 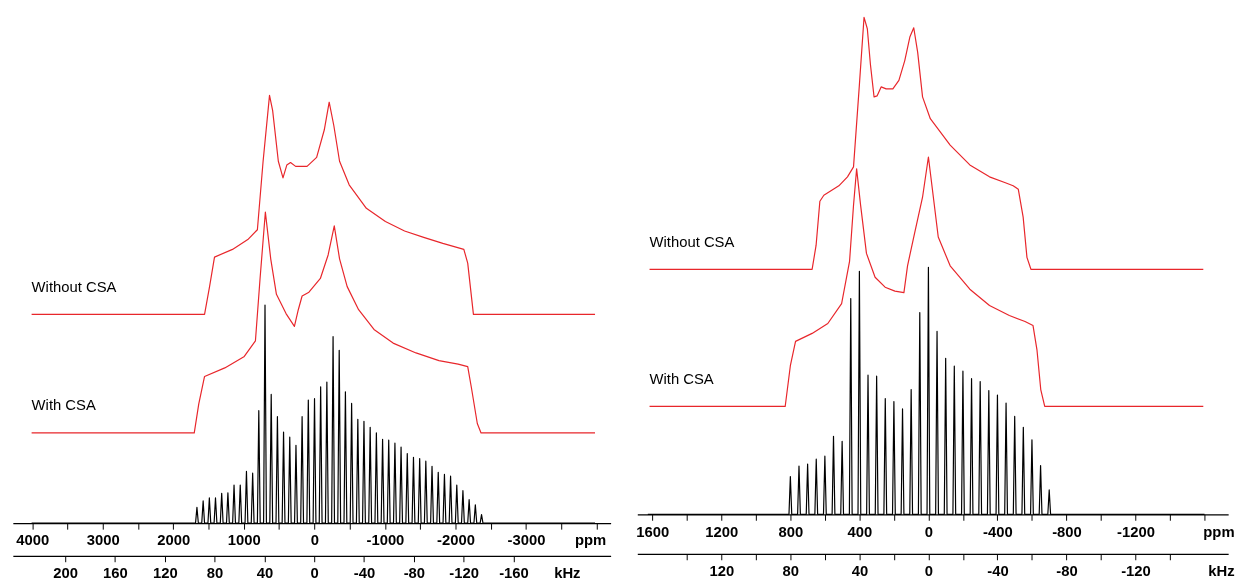 What do you see at coordinates (244, 540) in the screenshot?
I see `x-tick-label: 1000` at bounding box center [244, 540].